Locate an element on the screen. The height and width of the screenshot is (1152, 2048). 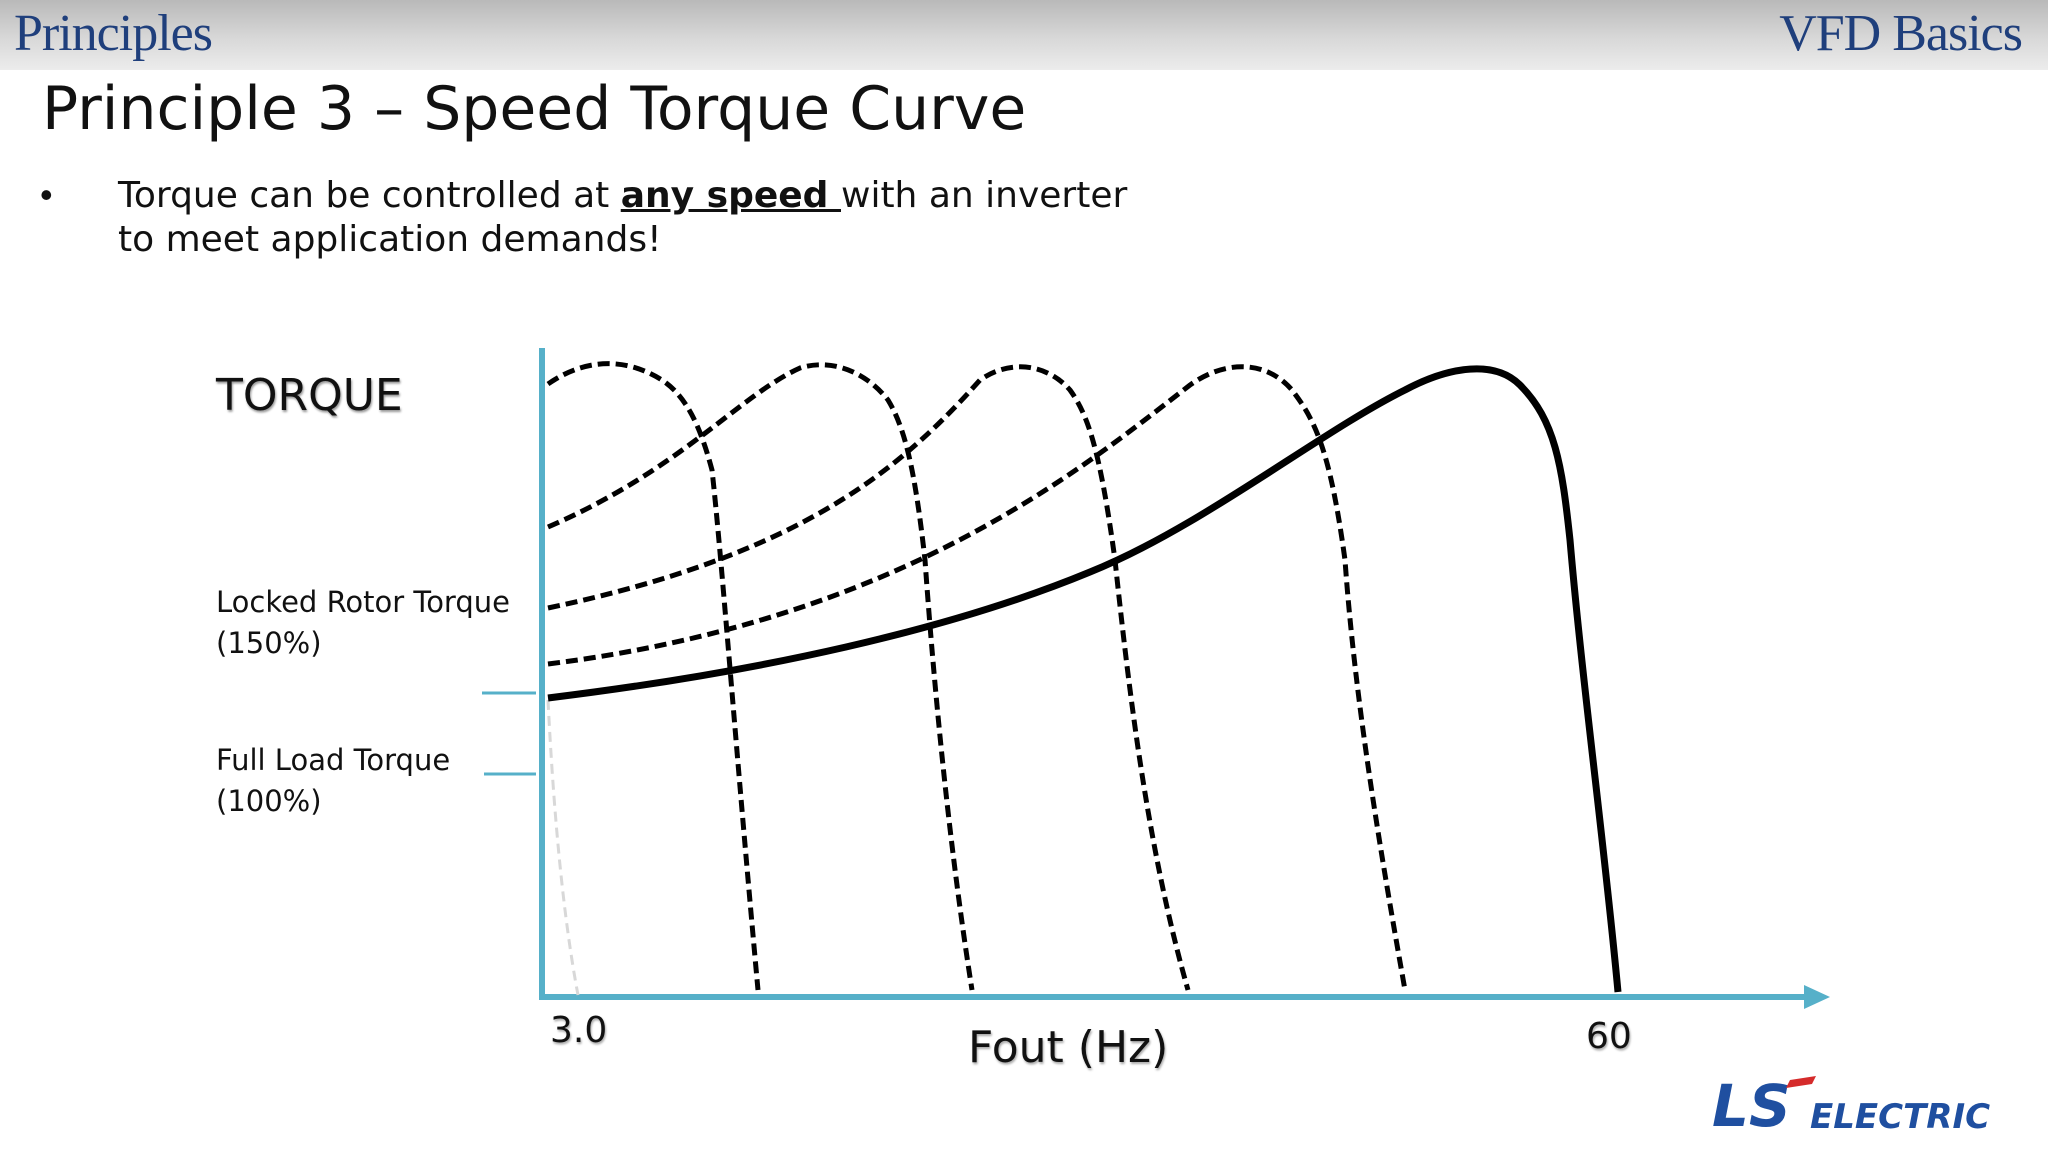
ls-electric-logo: LS ELECTRIC is located at coordinates (1851, 1105).